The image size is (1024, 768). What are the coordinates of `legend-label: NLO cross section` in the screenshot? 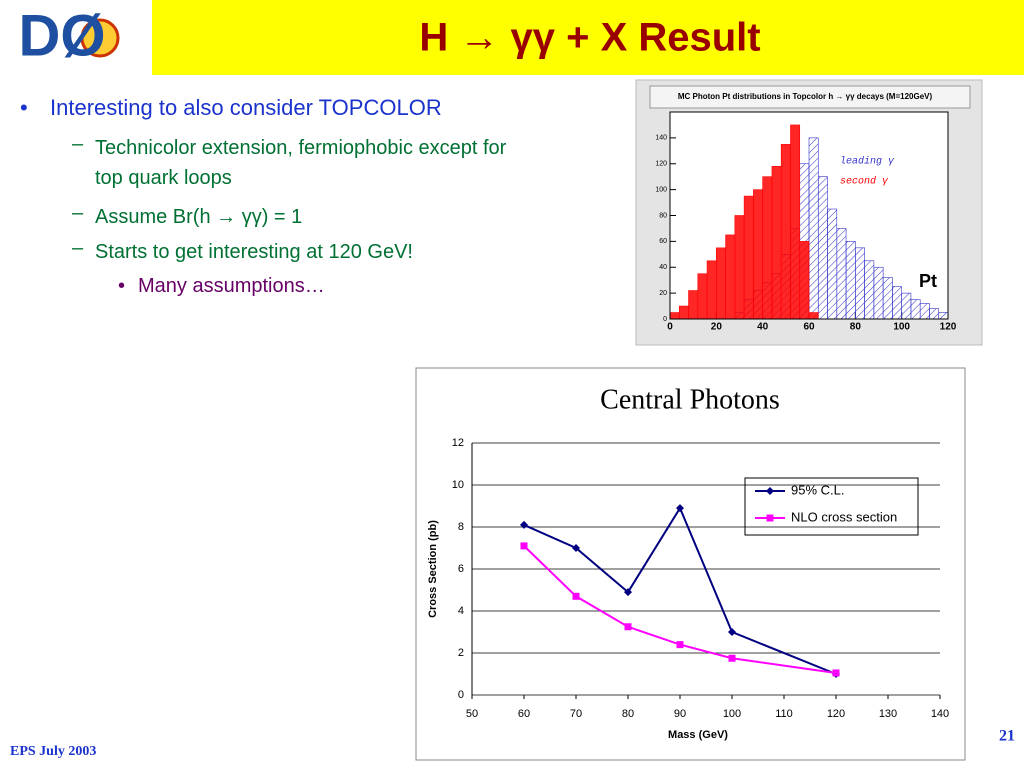 It's located at (844, 516).